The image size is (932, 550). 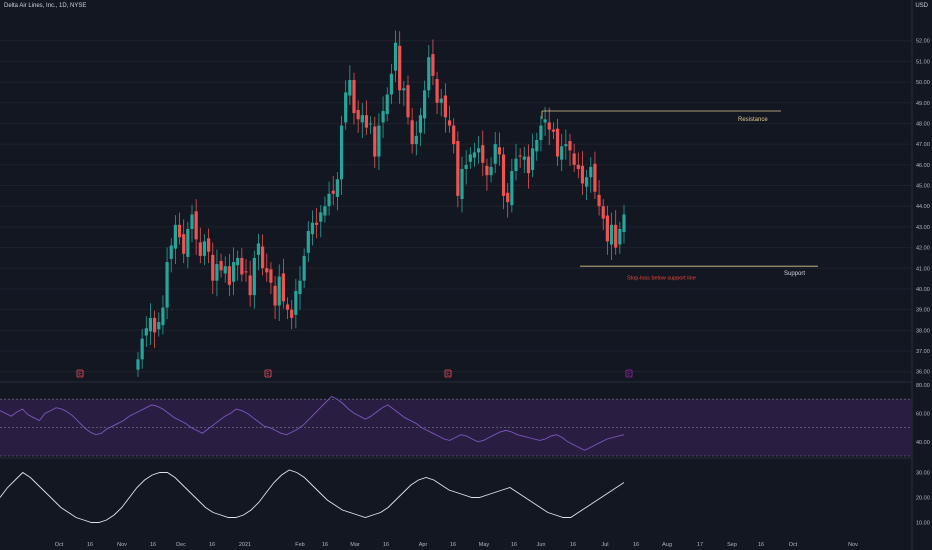 I want to click on price-tick-label: 44.00, so click(x=923, y=207).